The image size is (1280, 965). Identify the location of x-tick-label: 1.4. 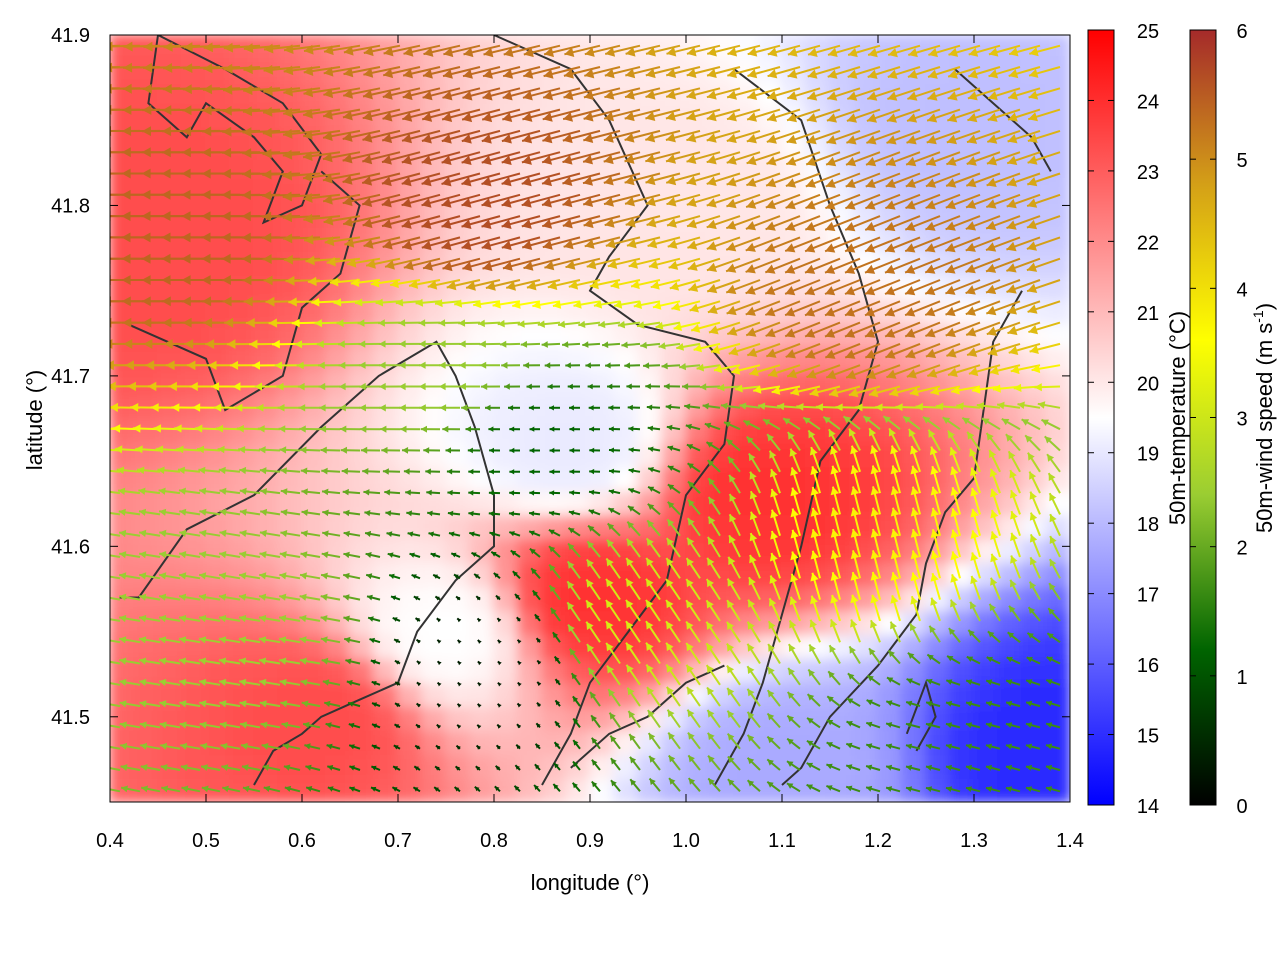
(1070, 841).